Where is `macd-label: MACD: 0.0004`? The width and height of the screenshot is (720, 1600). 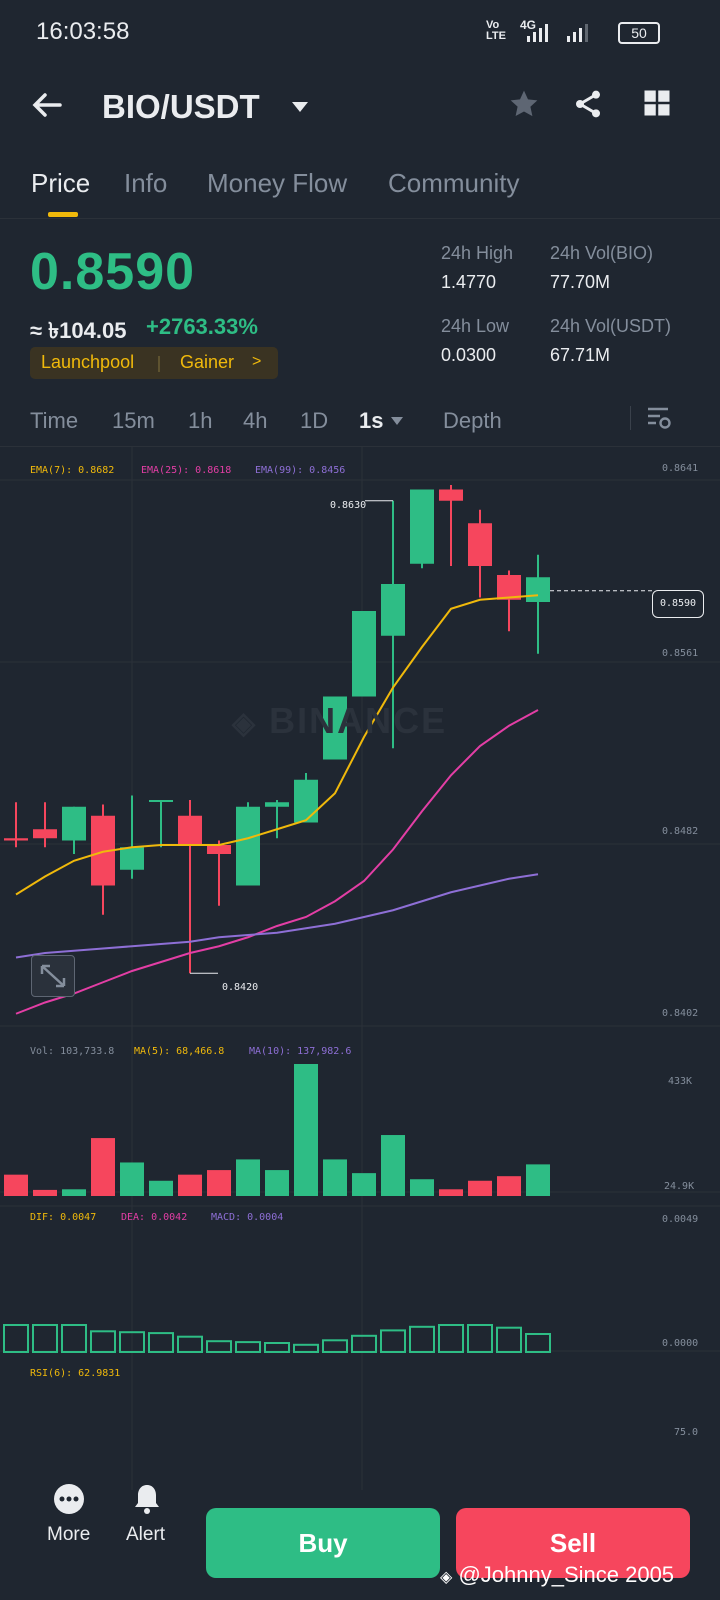
macd-label: MACD: 0.0004 is located at coordinates (247, 1217).